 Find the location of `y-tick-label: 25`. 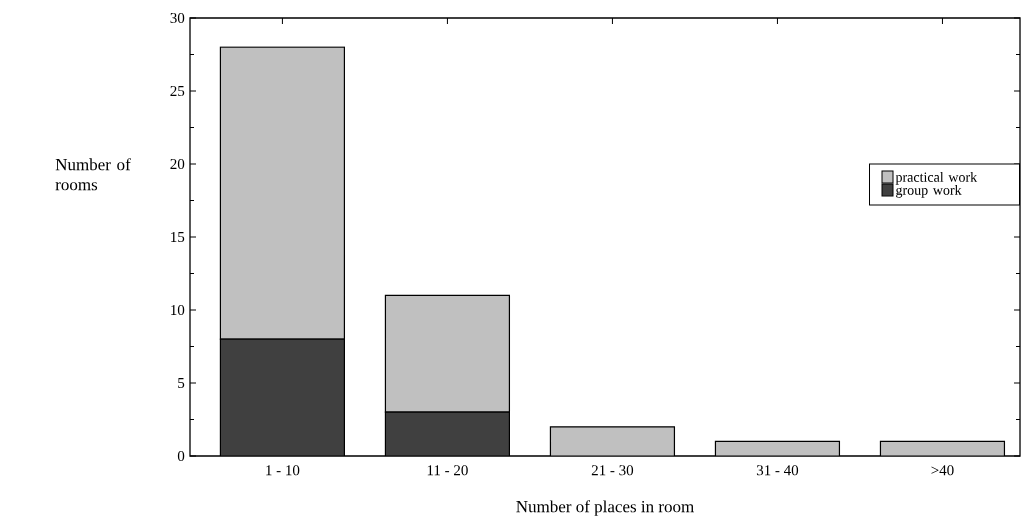

y-tick-label: 25 is located at coordinates (177, 91).